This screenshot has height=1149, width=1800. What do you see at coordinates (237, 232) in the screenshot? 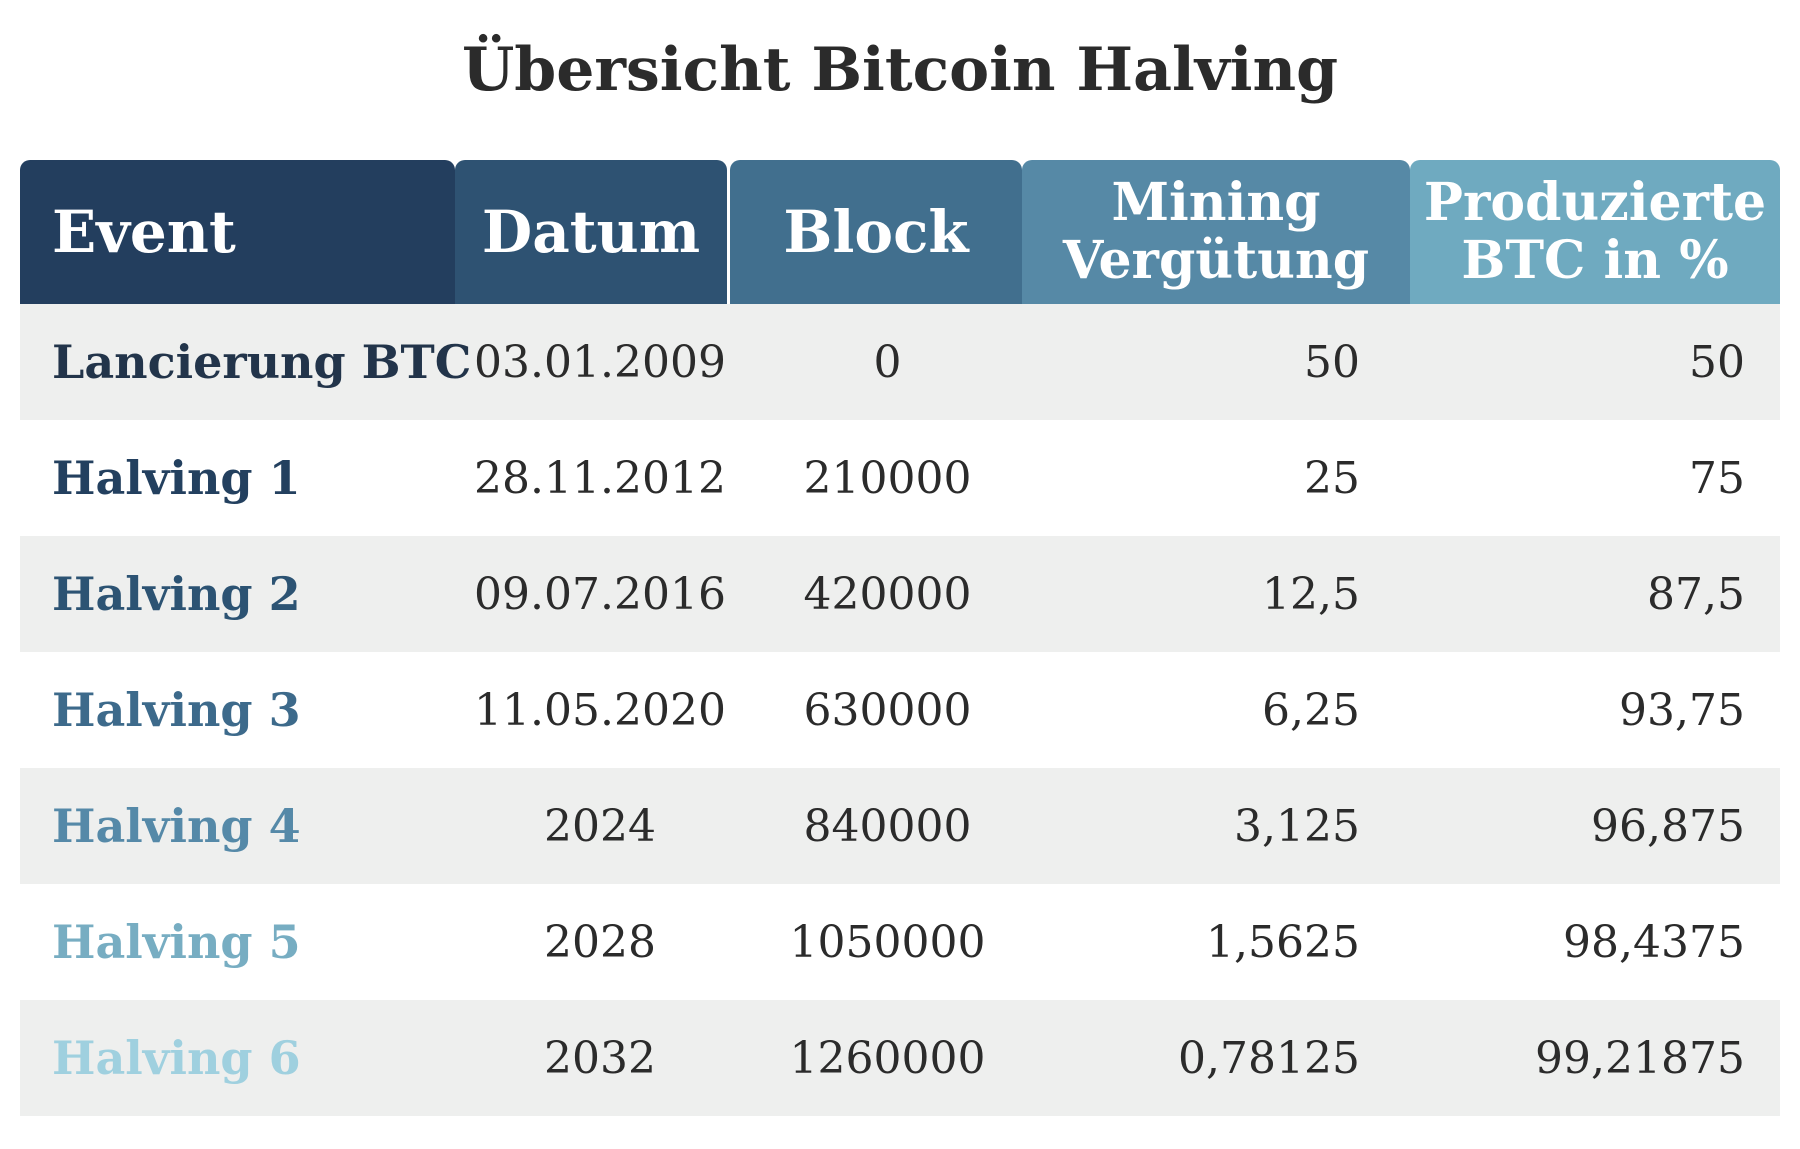
I see `header-event: Event` at bounding box center [237, 232].